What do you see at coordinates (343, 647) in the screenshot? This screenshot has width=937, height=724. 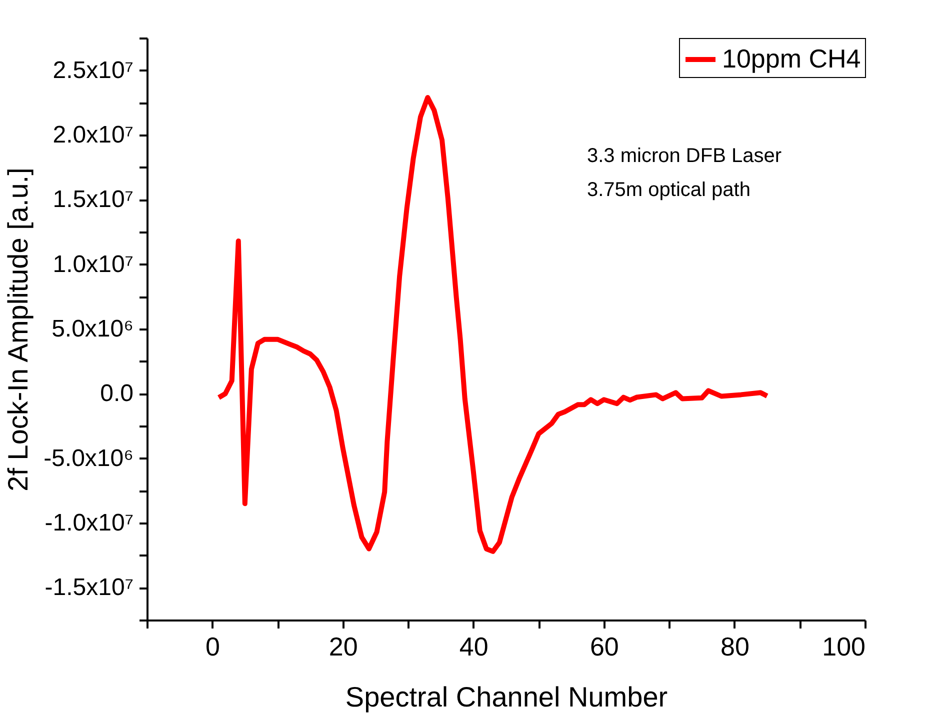 I see `x-tick-label: 20` at bounding box center [343, 647].